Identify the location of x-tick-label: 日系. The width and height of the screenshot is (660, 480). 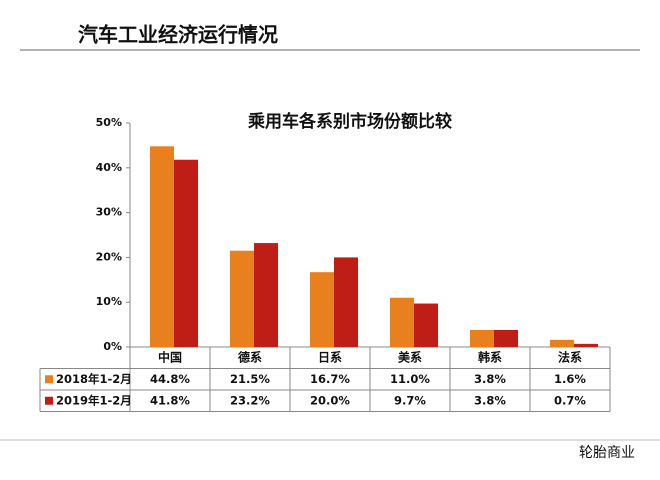
(330, 356).